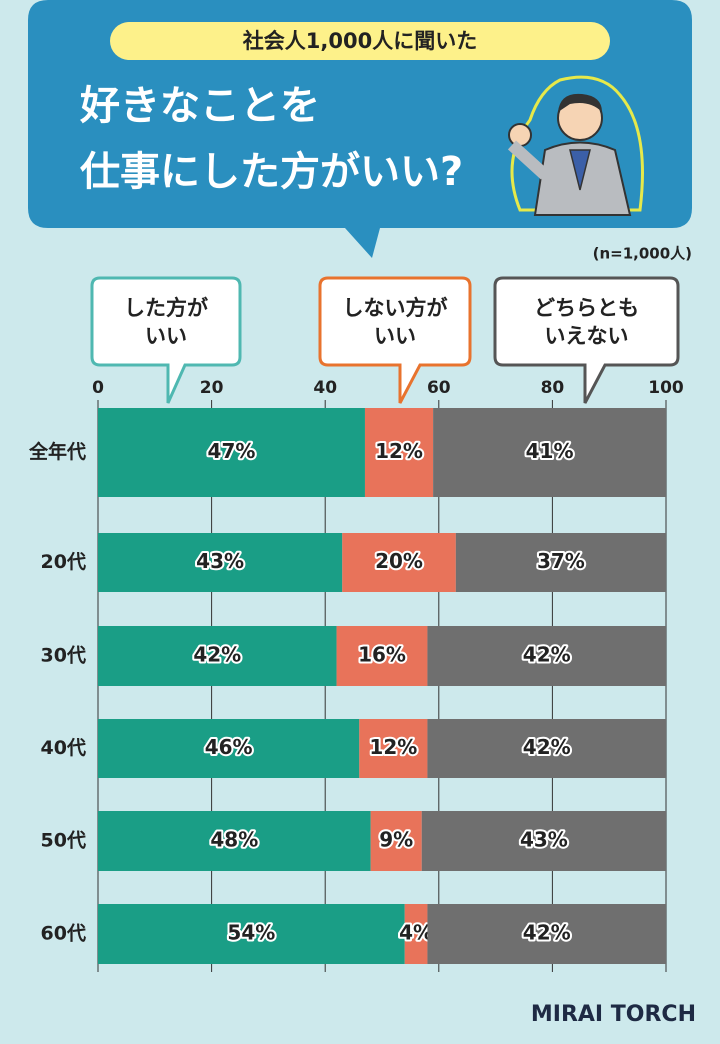  What do you see at coordinates (586, 321) in the screenshot?
I see `legend-entry: どちらとも いえない` at bounding box center [586, 321].